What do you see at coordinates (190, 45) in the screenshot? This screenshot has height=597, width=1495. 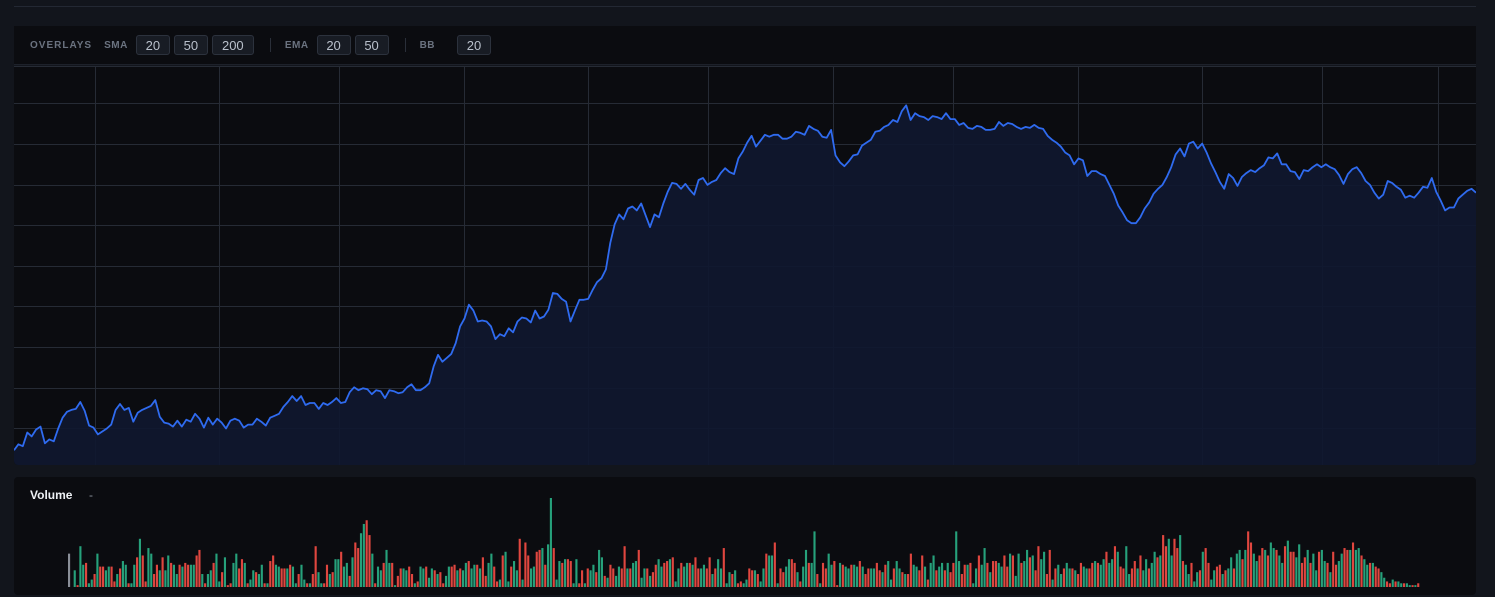 I see `sma-50-button: 50` at bounding box center [190, 45].